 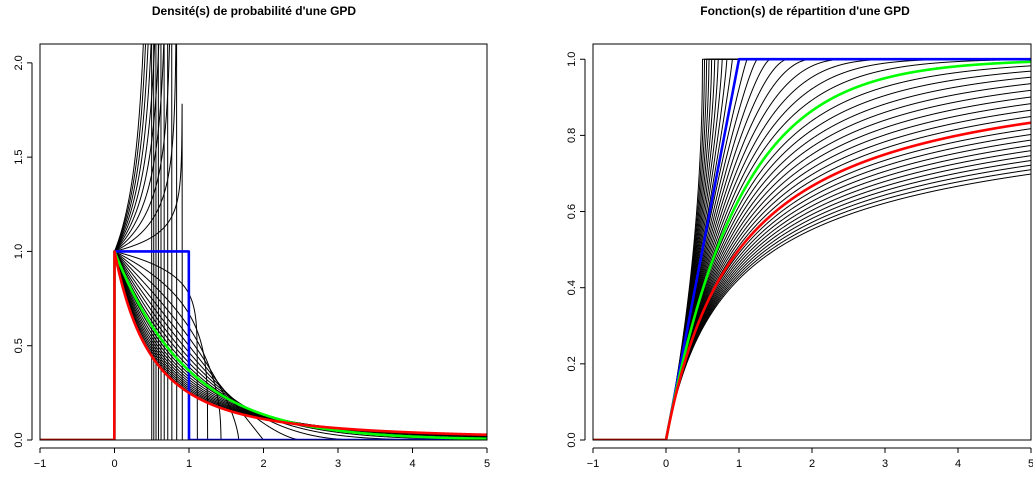 I want to click on density-x-tick-label: 0, so click(x=114, y=464).